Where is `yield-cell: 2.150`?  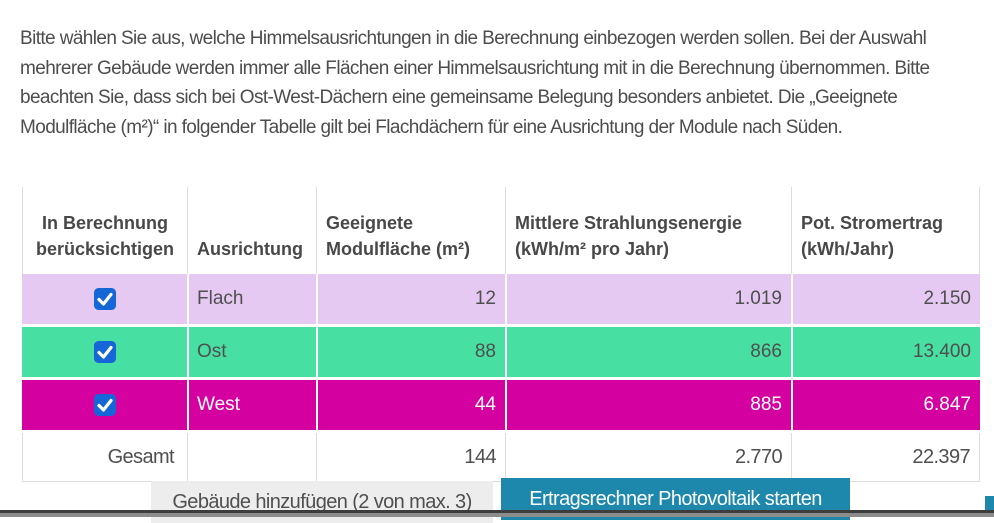
yield-cell: 2.150 is located at coordinates (885, 300).